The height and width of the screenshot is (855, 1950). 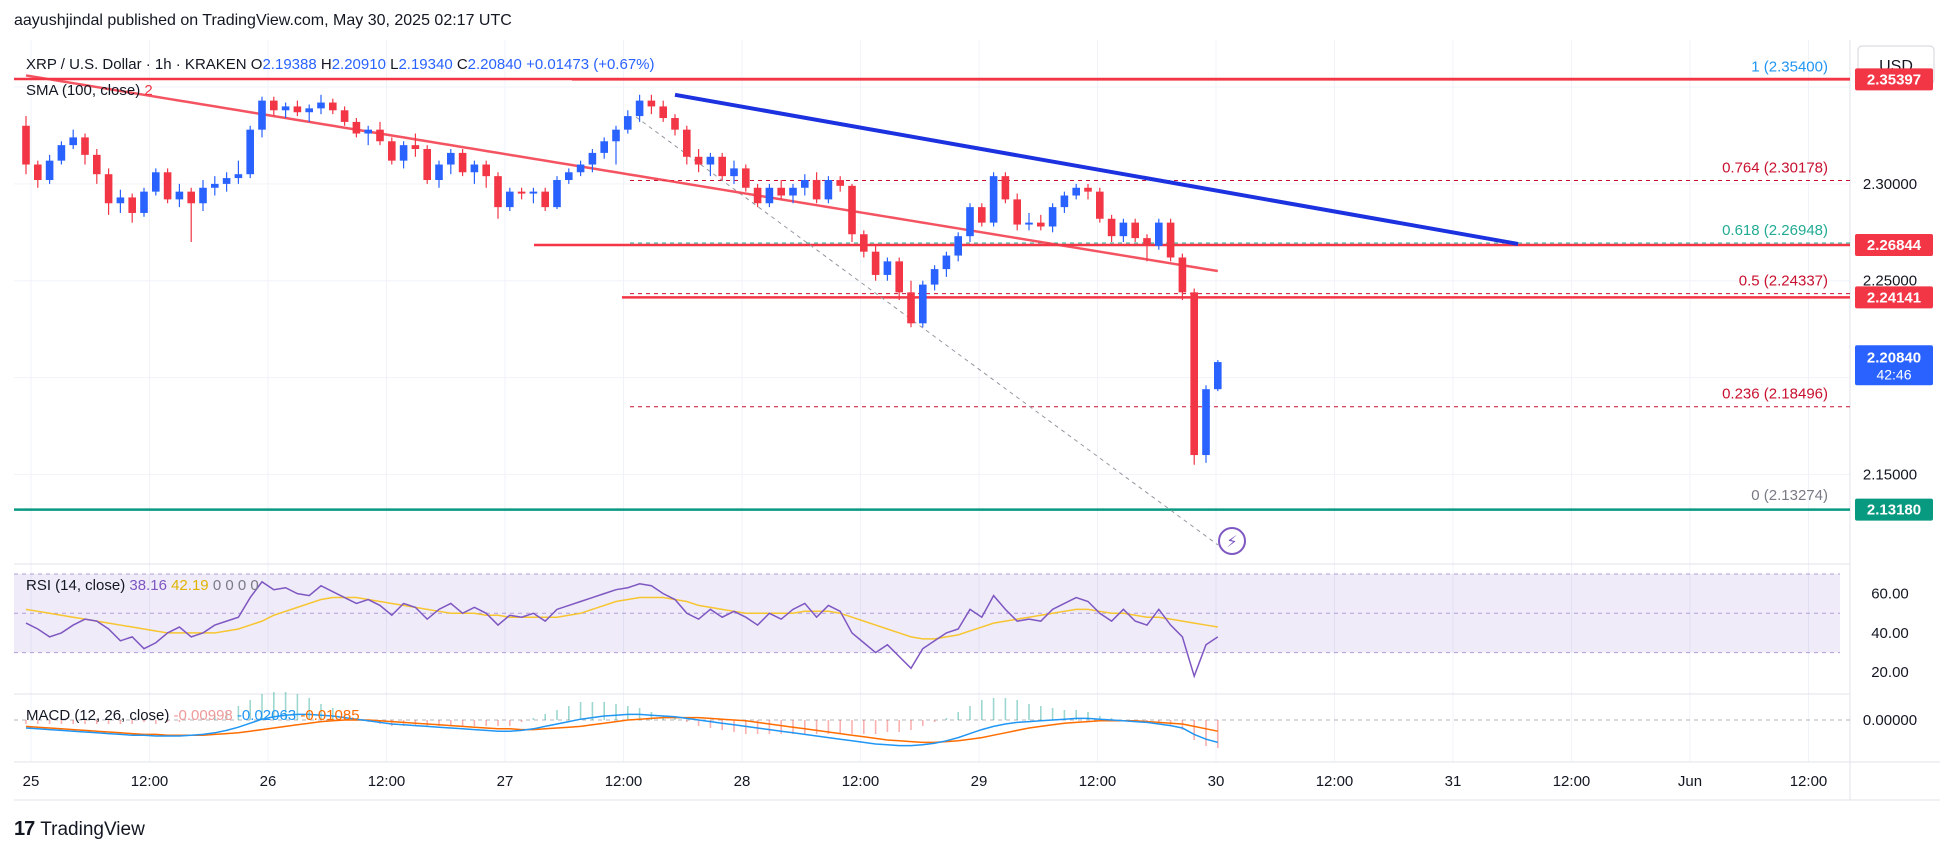 I want to click on price-tick-label: 2.25000, so click(x=1890, y=281).